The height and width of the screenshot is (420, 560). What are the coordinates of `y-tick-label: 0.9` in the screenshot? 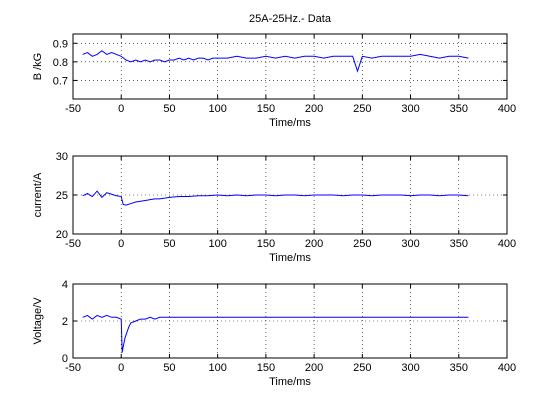 It's located at (60, 44).